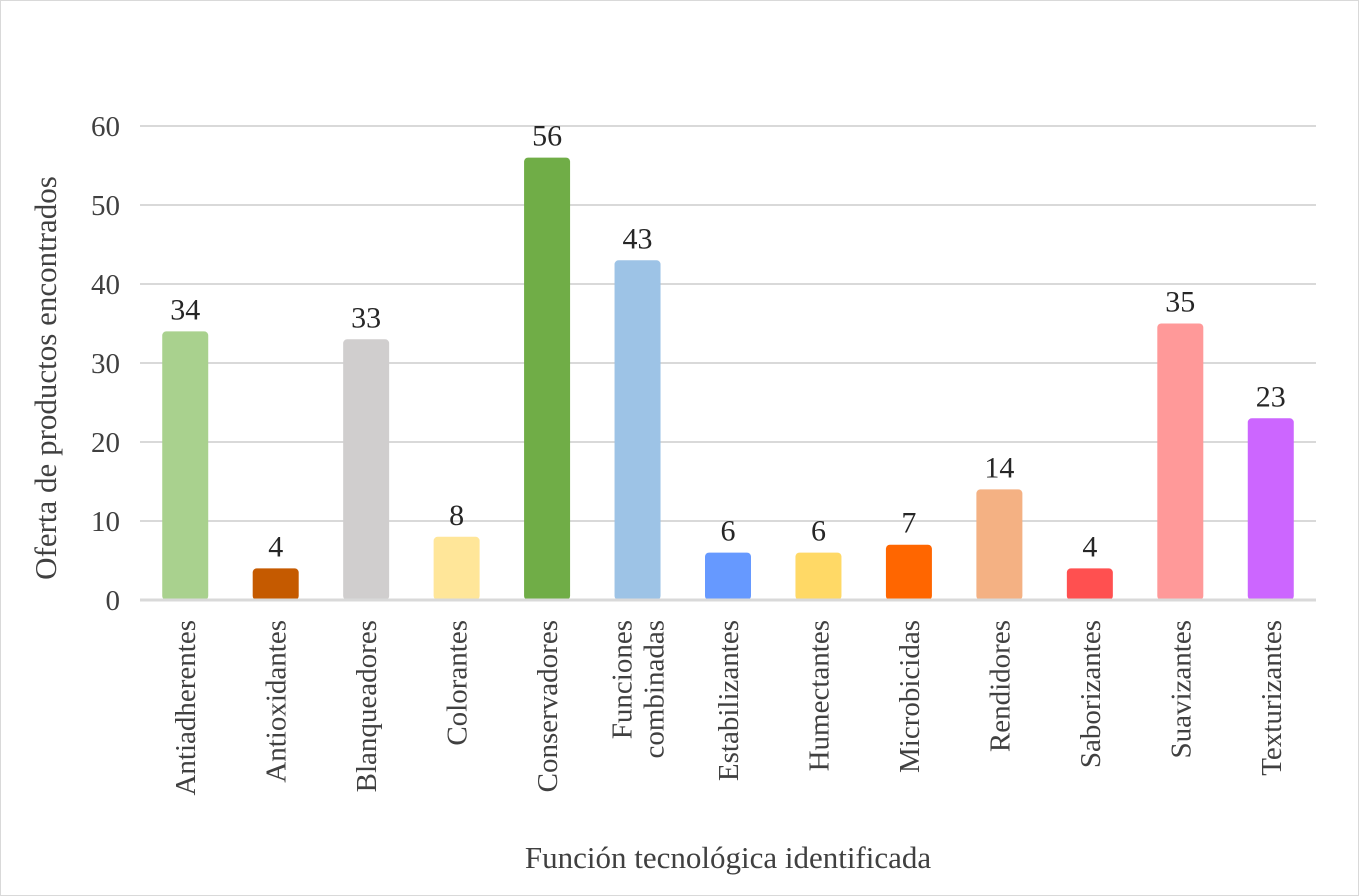 This screenshot has width=1359, height=896. Describe the element at coordinates (458, 683) in the screenshot. I see `category-label: Colorantes` at that location.